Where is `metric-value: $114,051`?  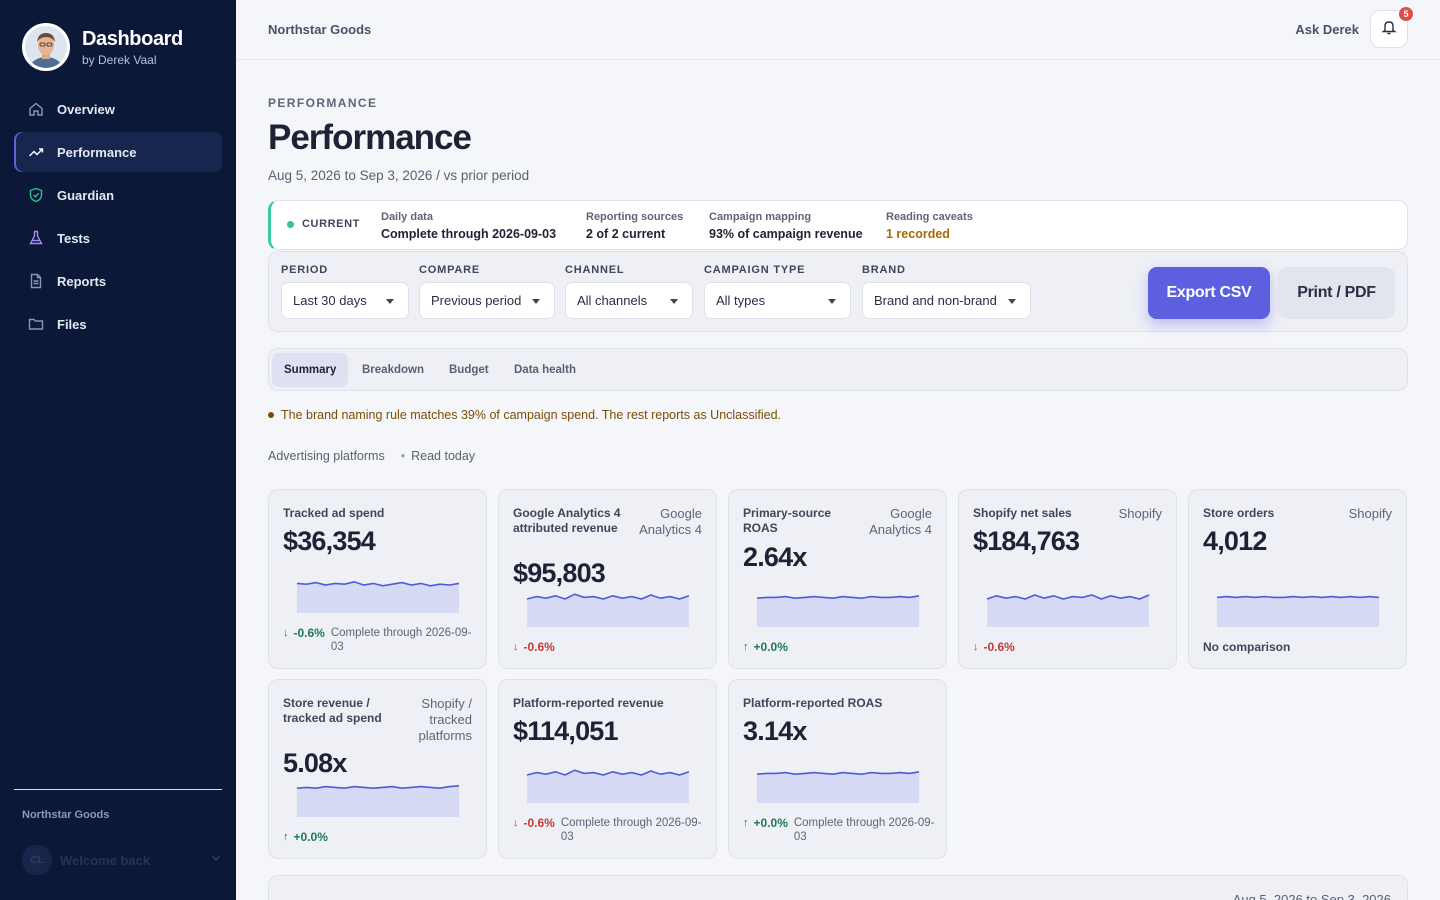
metric-value: $114,051 is located at coordinates (566, 731).